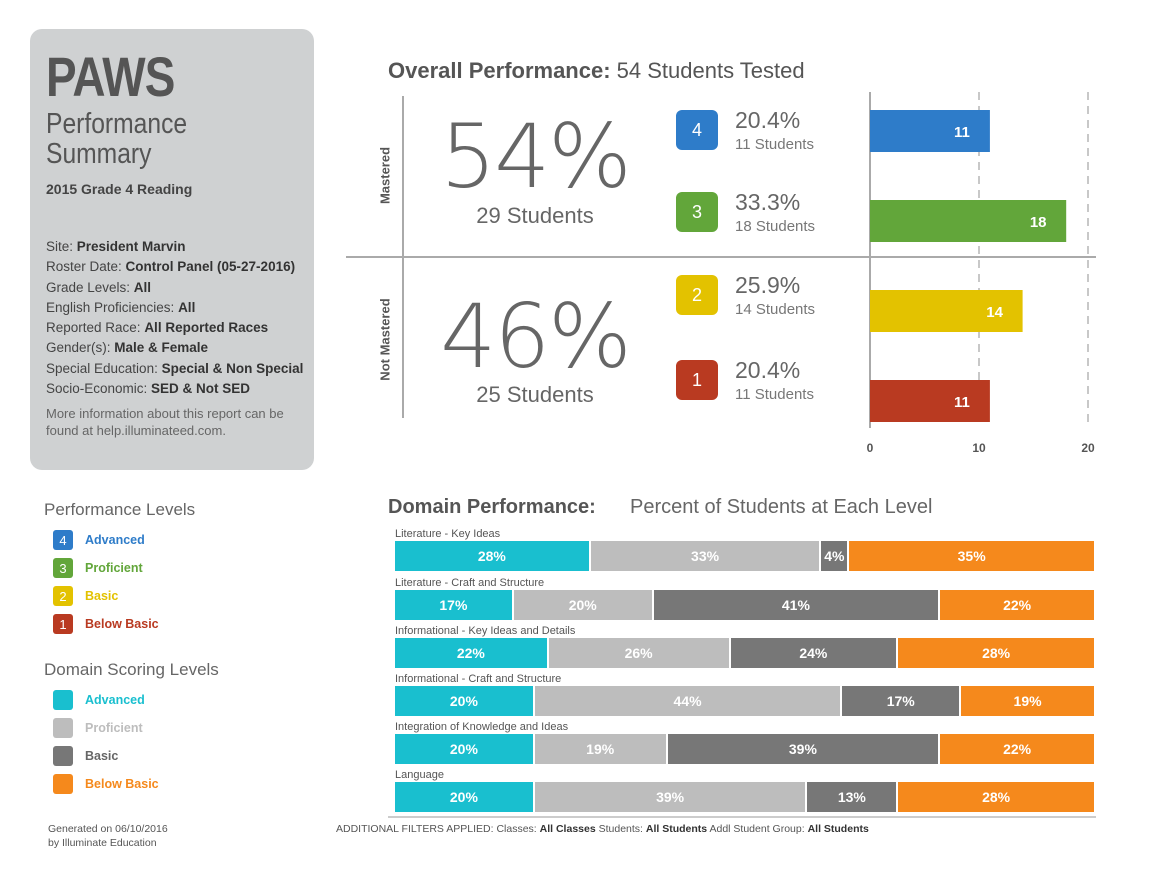 Image resolution: width=1152 pixels, height=889 pixels. Describe the element at coordinates (172, 247) in the screenshot. I see `filter-row: Site: President Marvin` at that location.